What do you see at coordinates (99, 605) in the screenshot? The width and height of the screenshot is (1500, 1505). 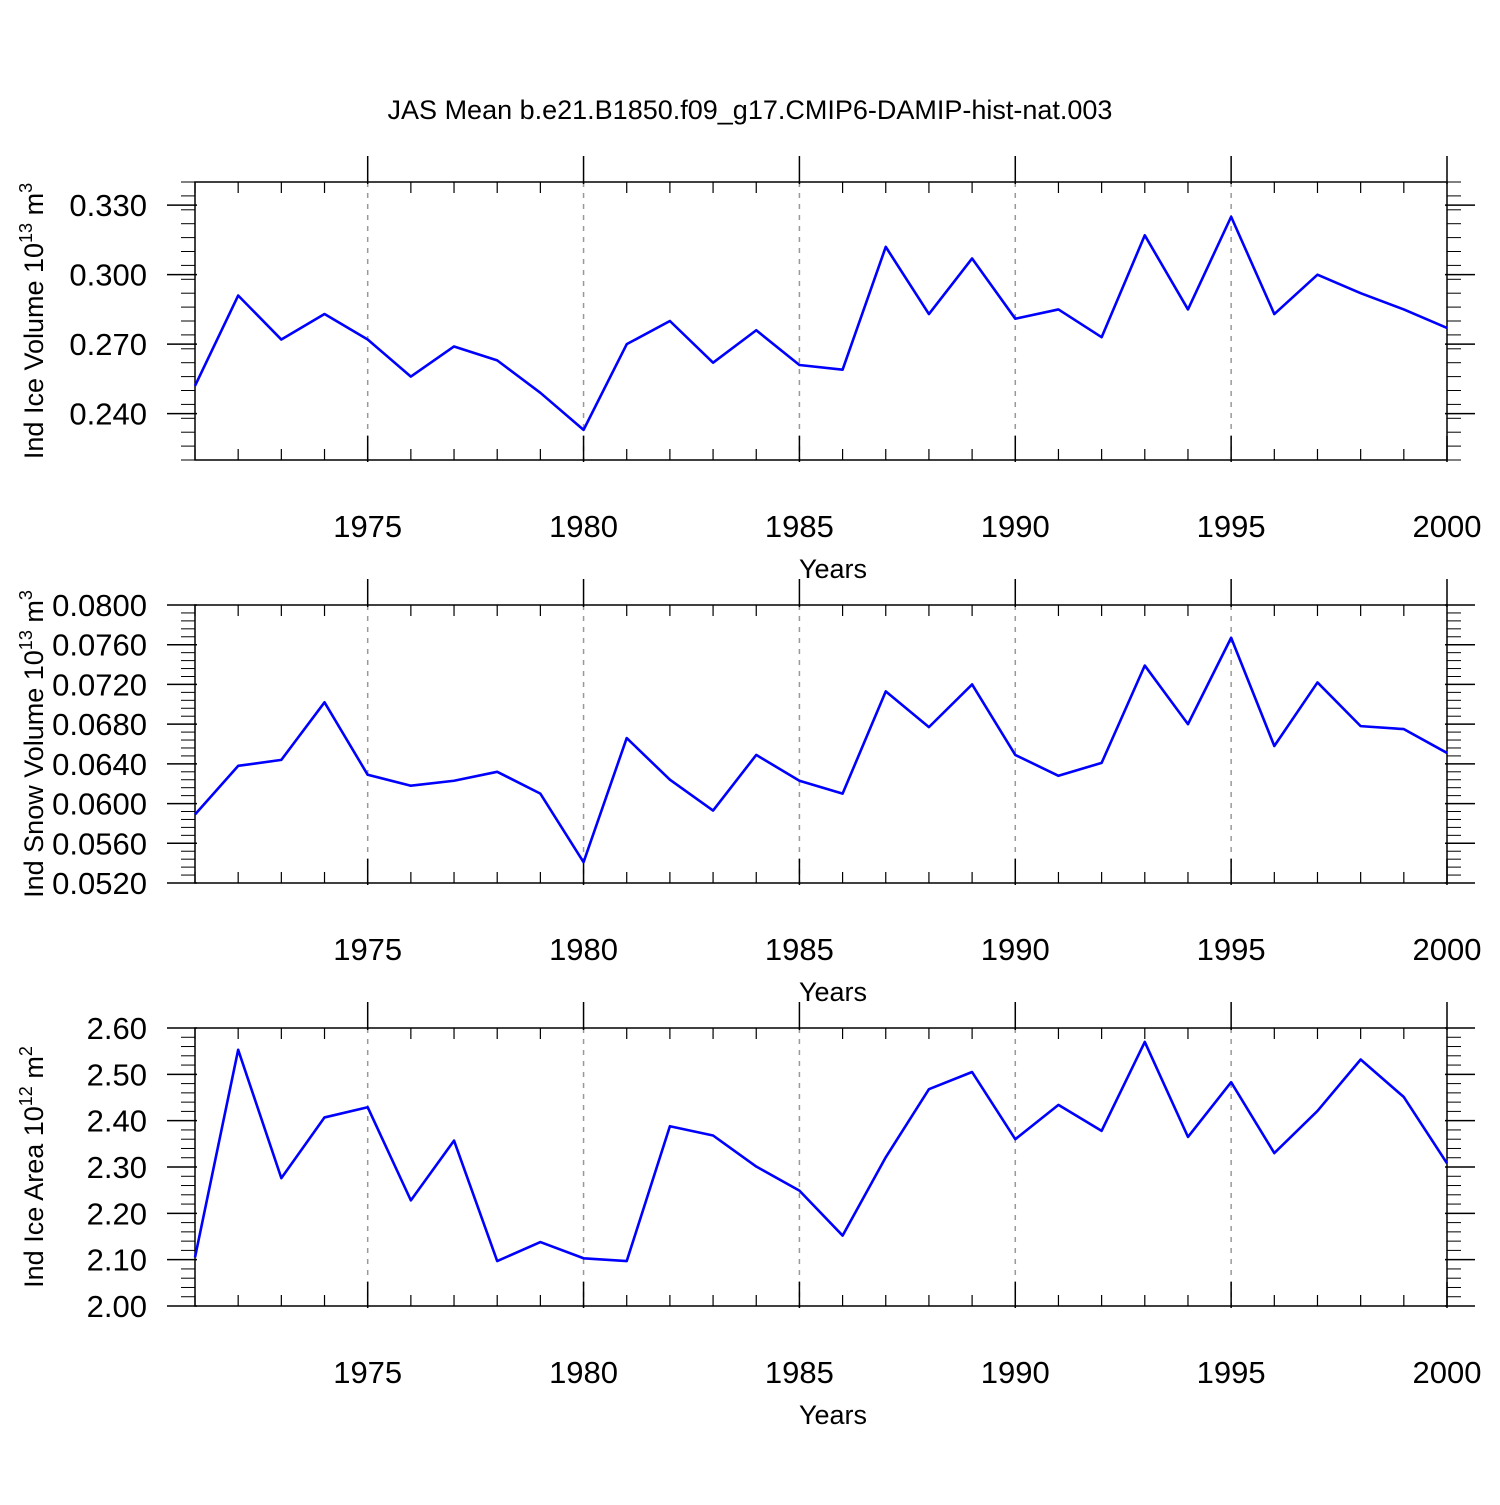 I see `y-tick-label: 0.0800` at bounding box center [99, 605].